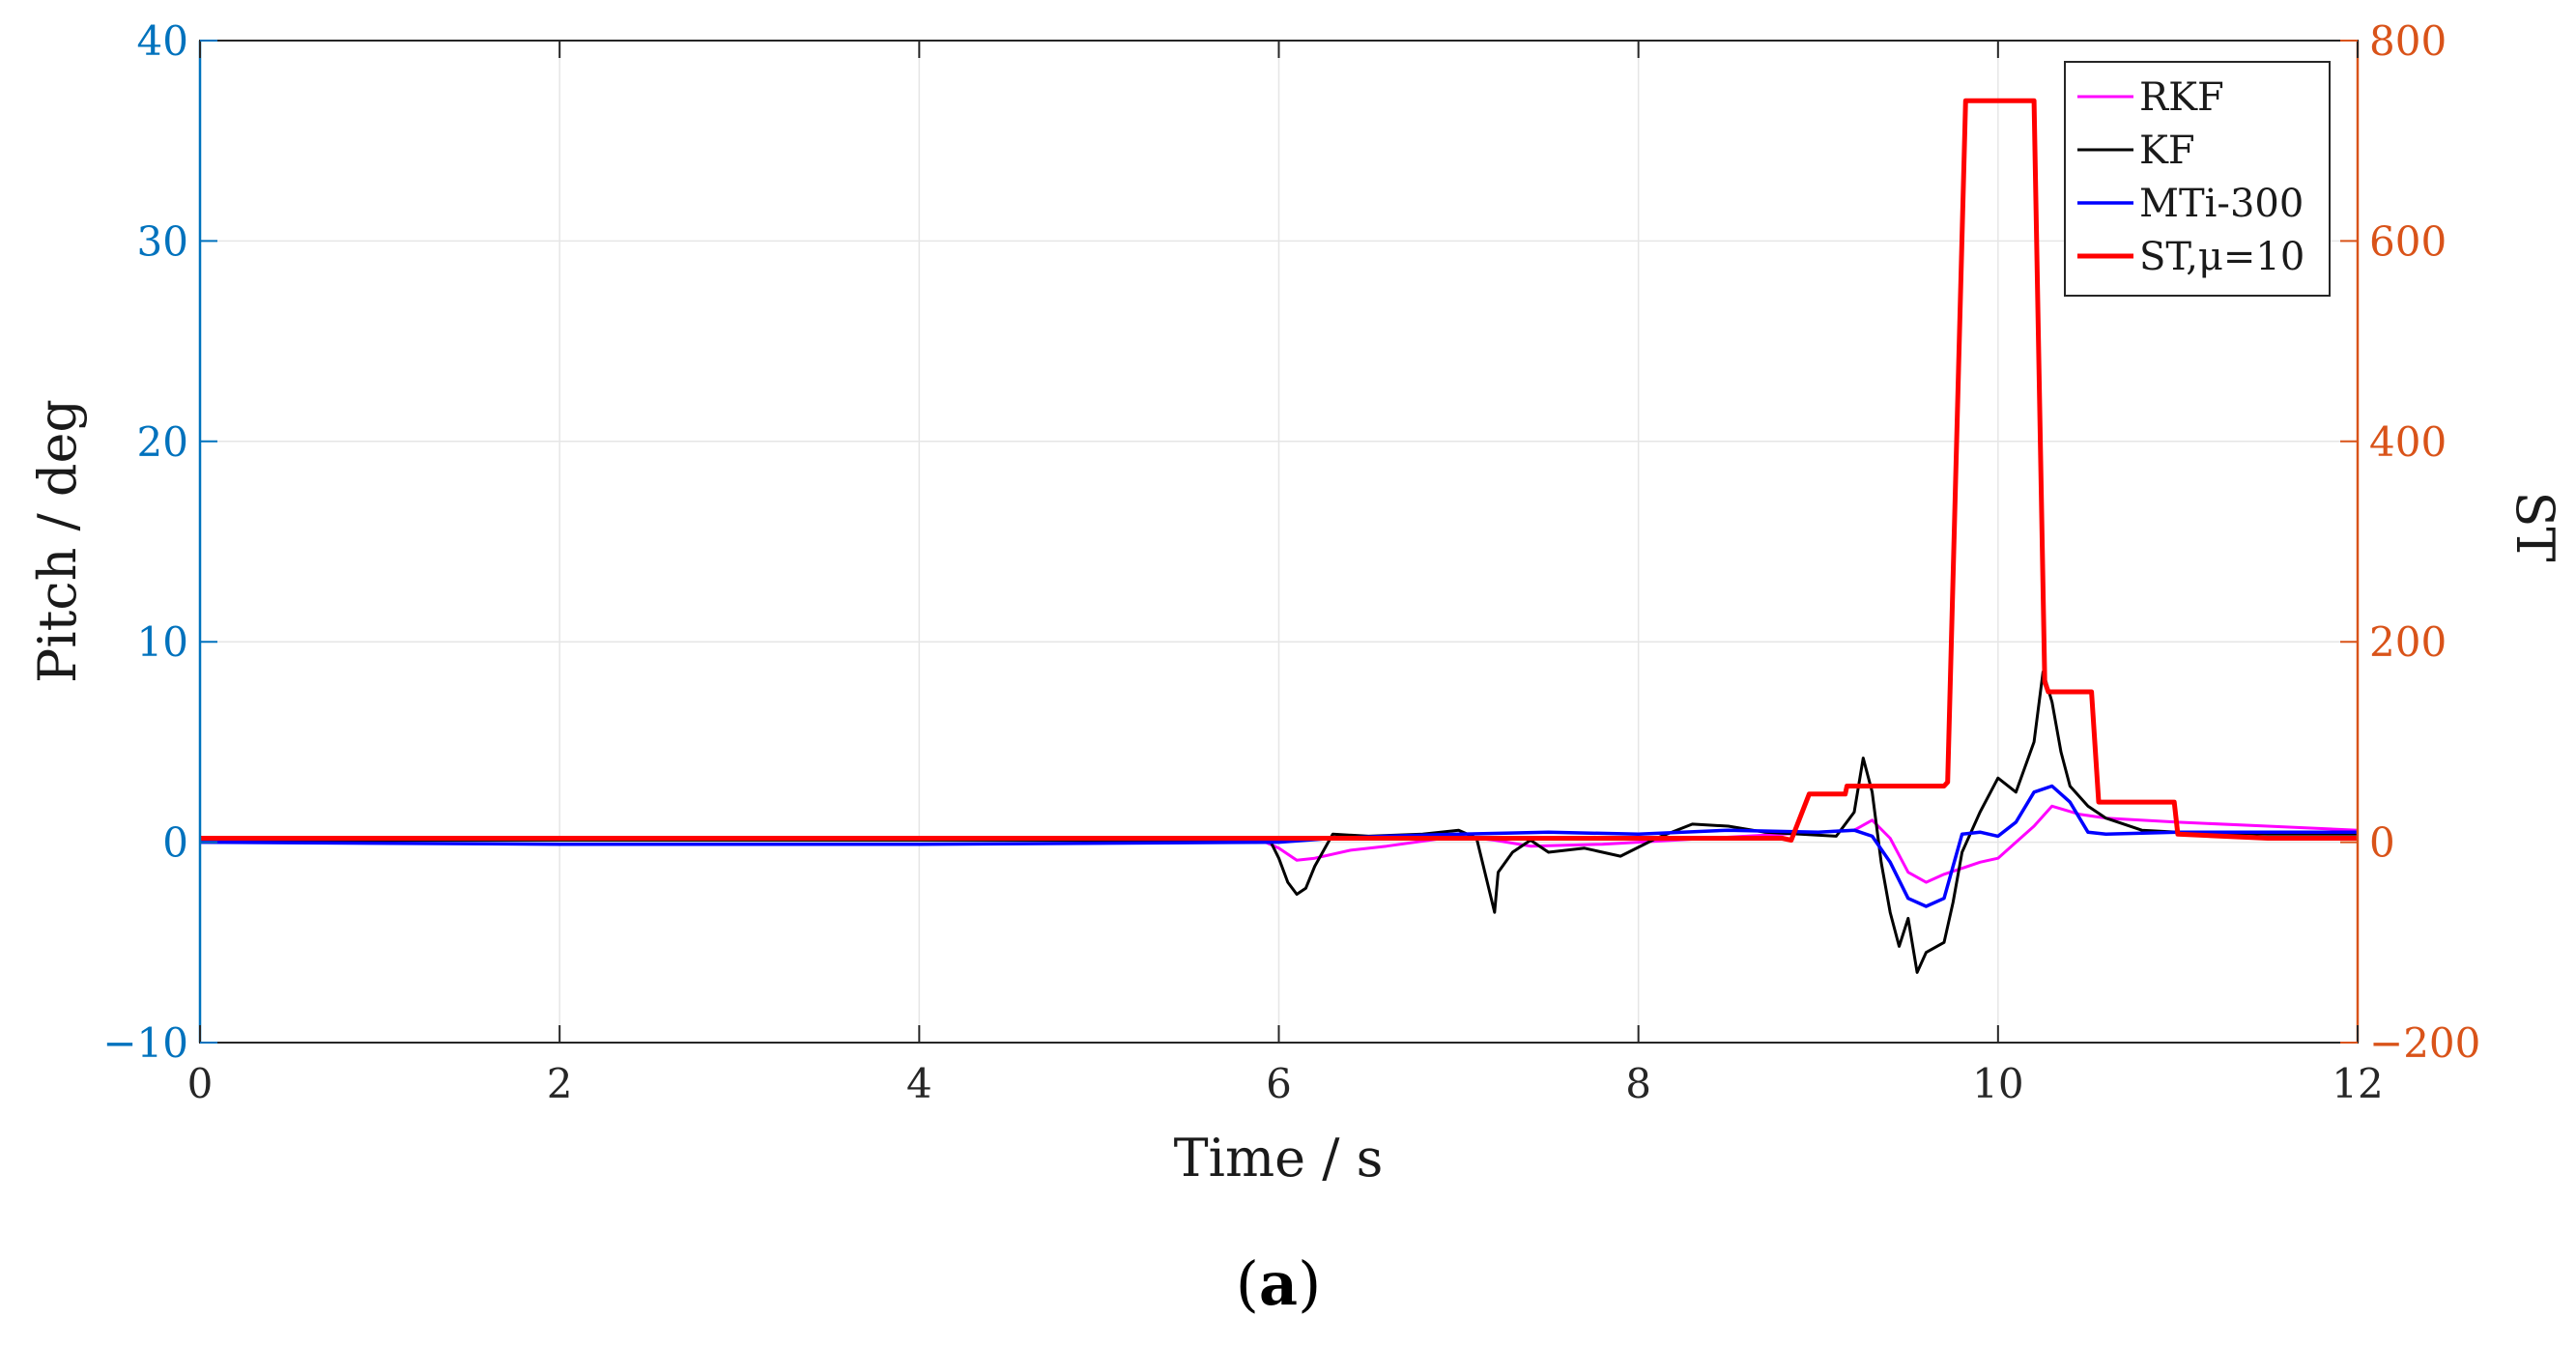 The image size is (2576, 1346). What do you see at coordinates (163, 642) in the screenshot?
I see `y-tick-label-left: 10` at bounding box center [163, 642].